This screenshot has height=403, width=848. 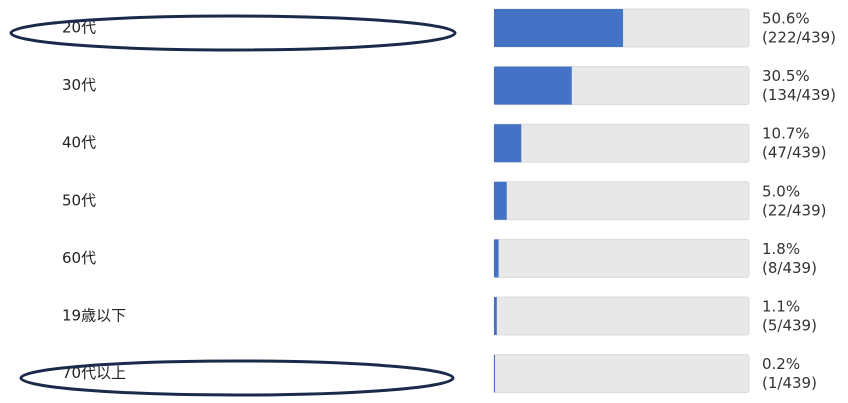 What do you see at coordinates (786, 76) in the screenshot?
I see `value-label: 30.5%` at bounding box center [786, 76].